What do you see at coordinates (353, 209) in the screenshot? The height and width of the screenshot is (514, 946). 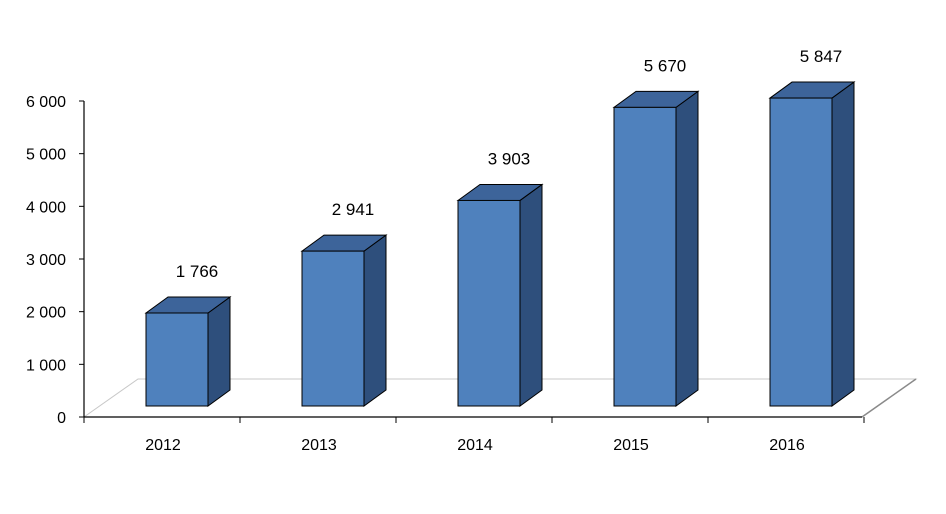 I see `data-label: 2 941` at bounding box center [353, 209].